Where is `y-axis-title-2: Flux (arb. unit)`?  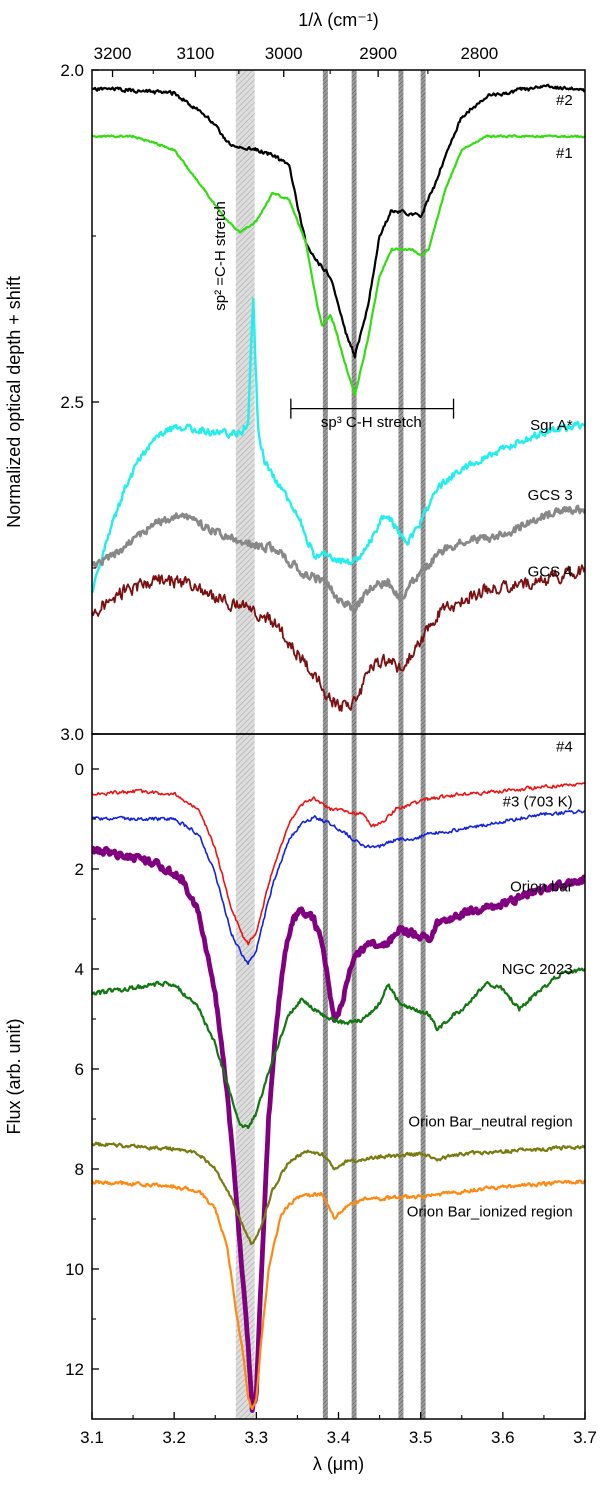 y-axis-title-2: Flux (arb. unit) is located at coordinates (14, 1076).